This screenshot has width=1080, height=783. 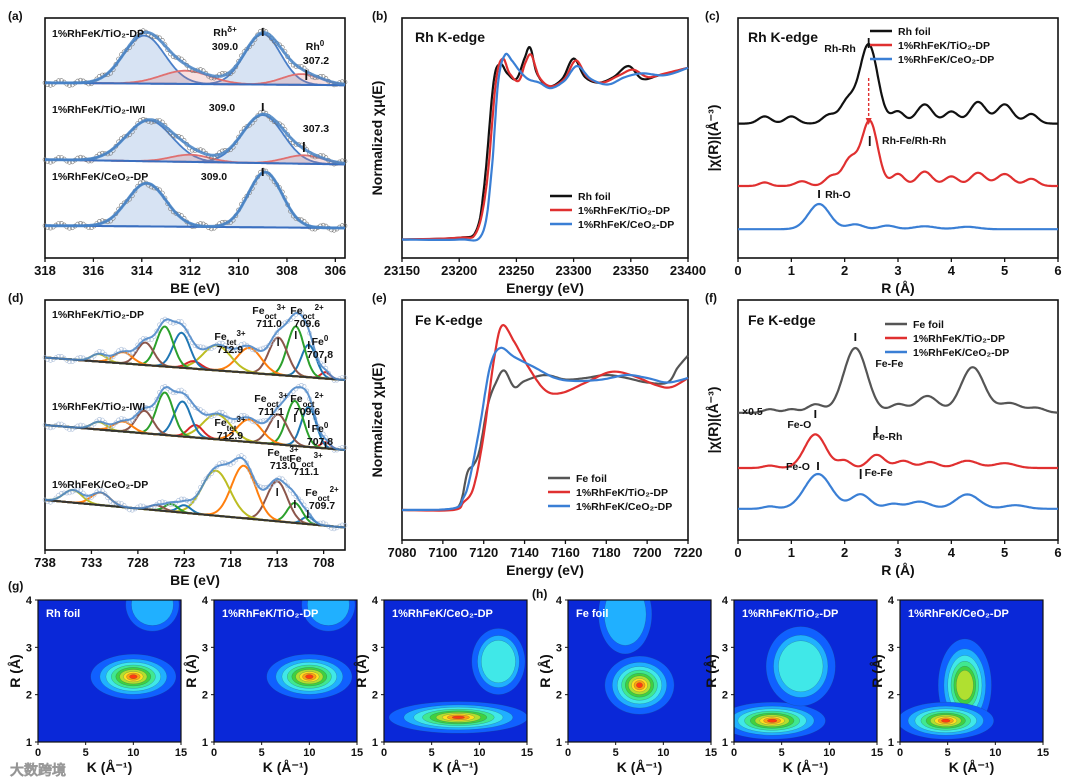 I want to click on x-tick-label: 7140, so click(x=524, y=552).